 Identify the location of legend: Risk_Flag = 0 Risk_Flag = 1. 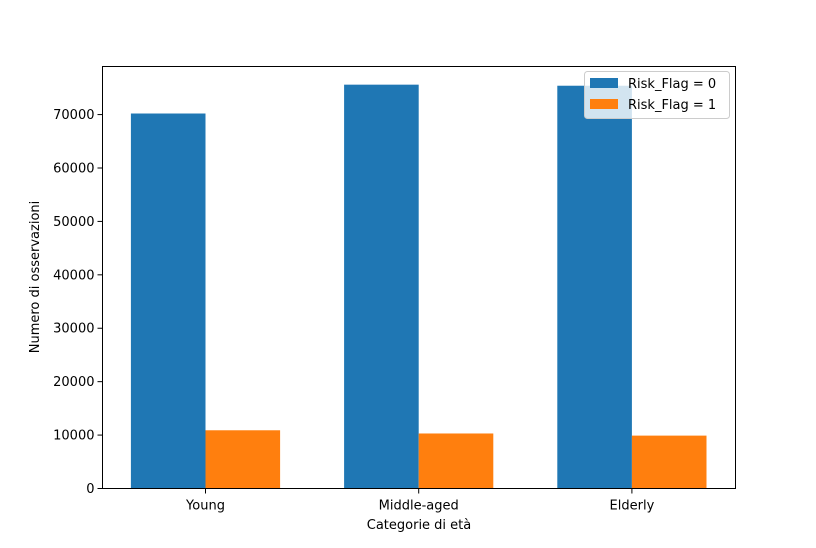
(657, 95).